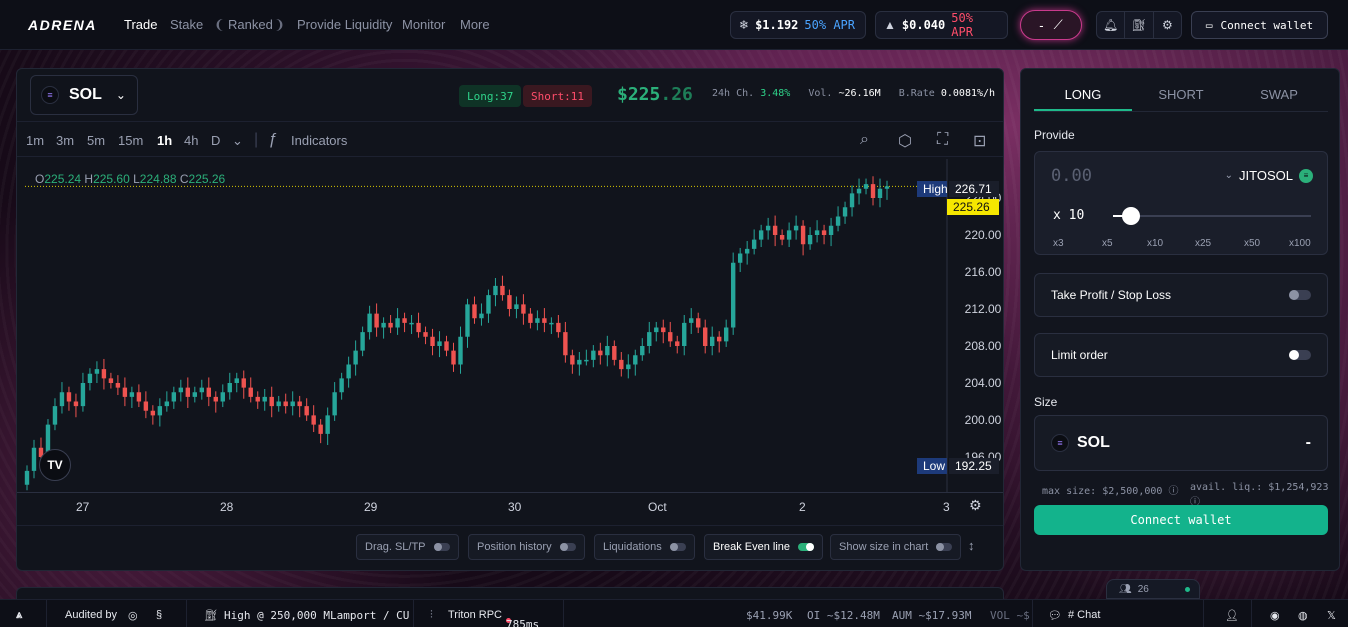  I want to click on change-label: 24h Ch., so click(733, 93).